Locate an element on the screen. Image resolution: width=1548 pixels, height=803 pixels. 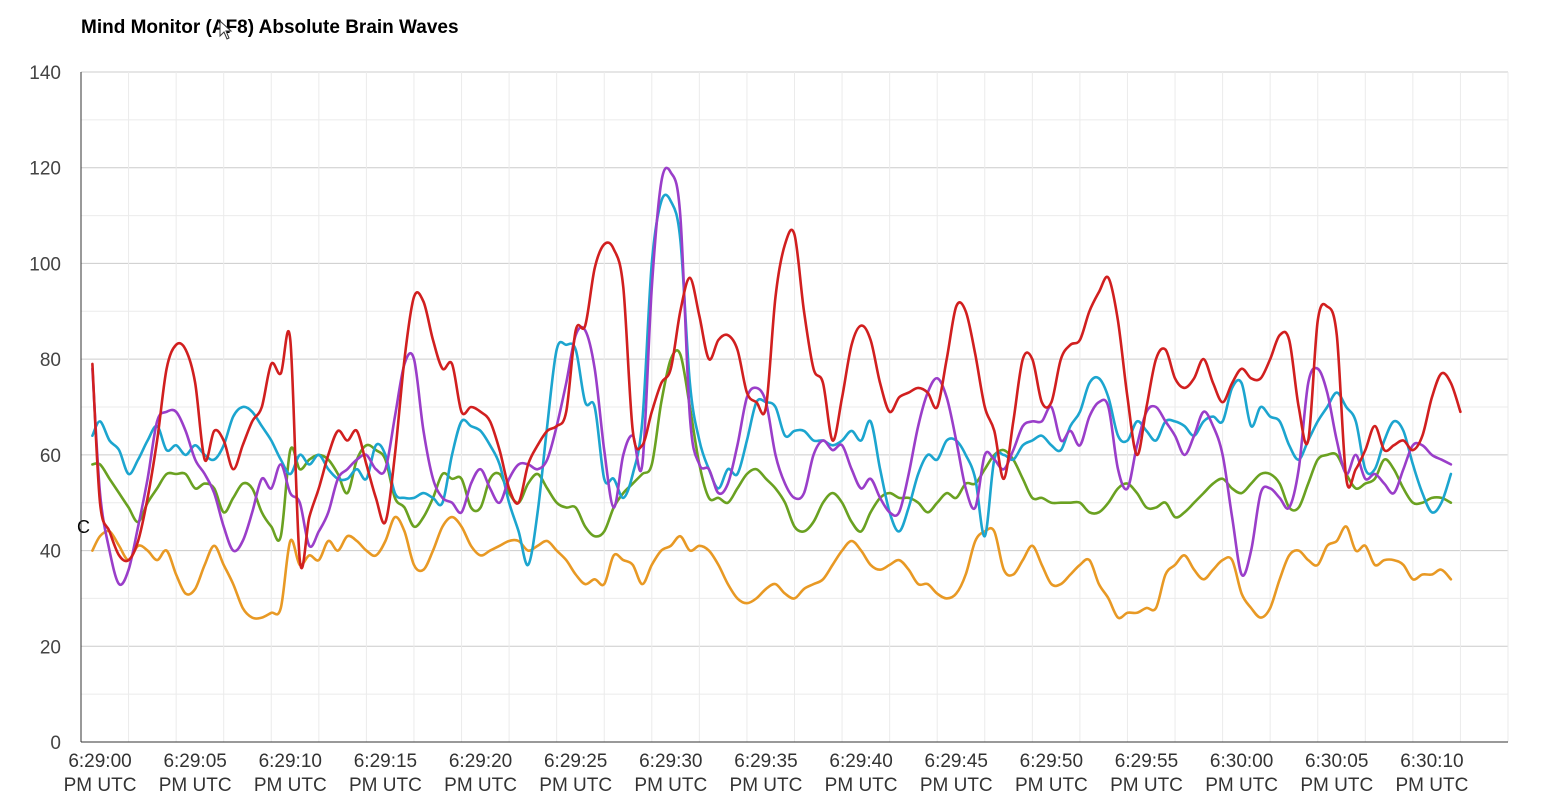
x-tick-label: 6:29:40 PM UTC is located at coordinates (861, 773).